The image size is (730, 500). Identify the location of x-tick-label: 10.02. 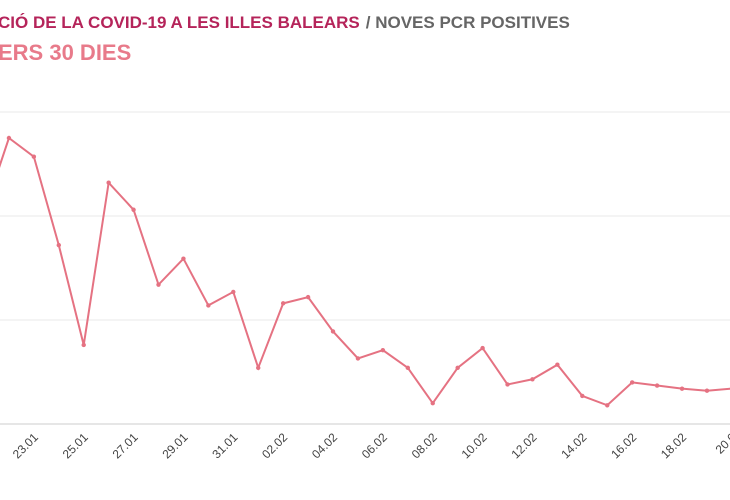
(474, 445).